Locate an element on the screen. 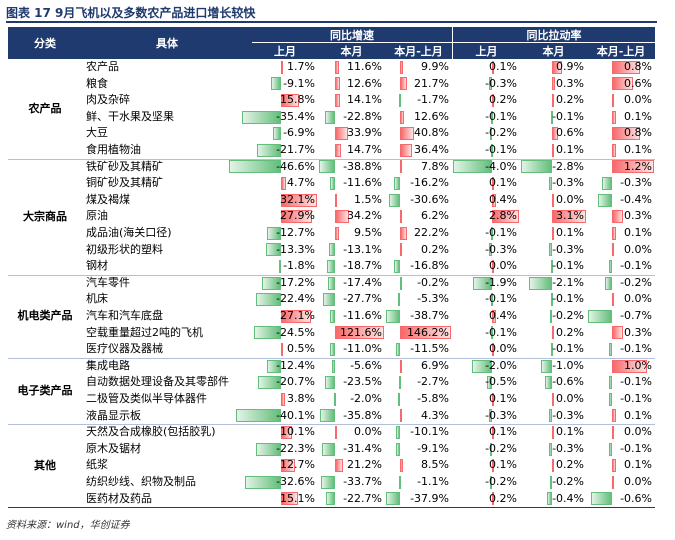 This screenshot has width=675, height=540. value-cell: -32.6% is located at coordinates (295, 481).